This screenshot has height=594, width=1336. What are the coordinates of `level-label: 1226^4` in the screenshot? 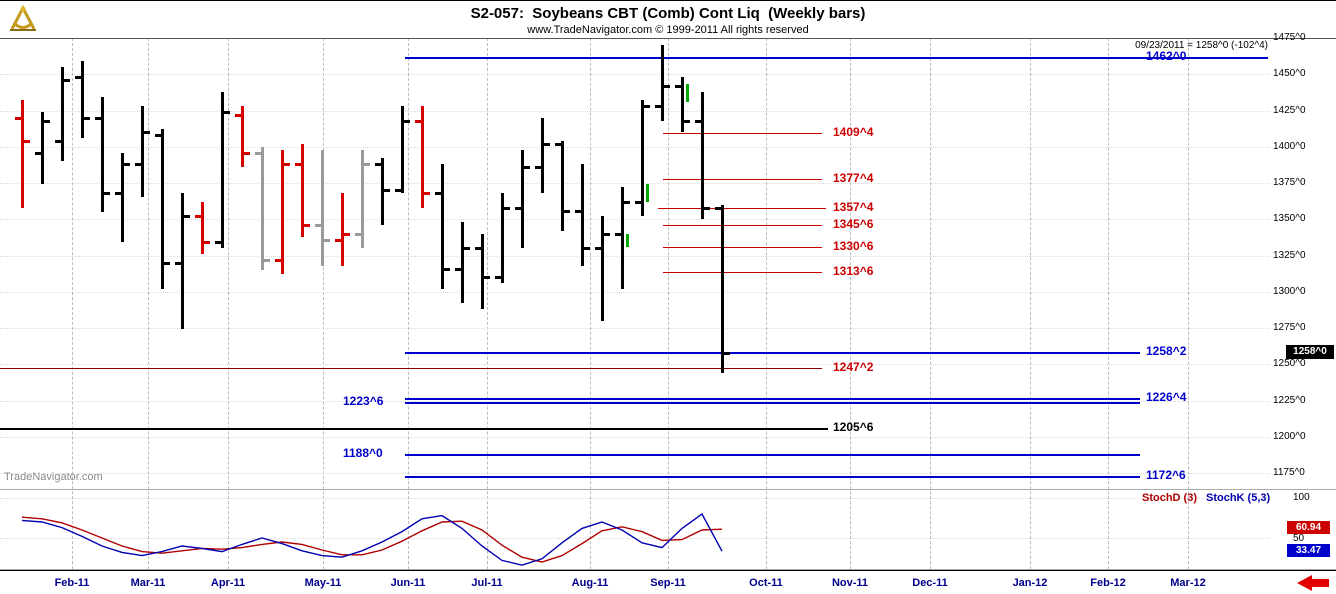 It's located at (1166, 397).